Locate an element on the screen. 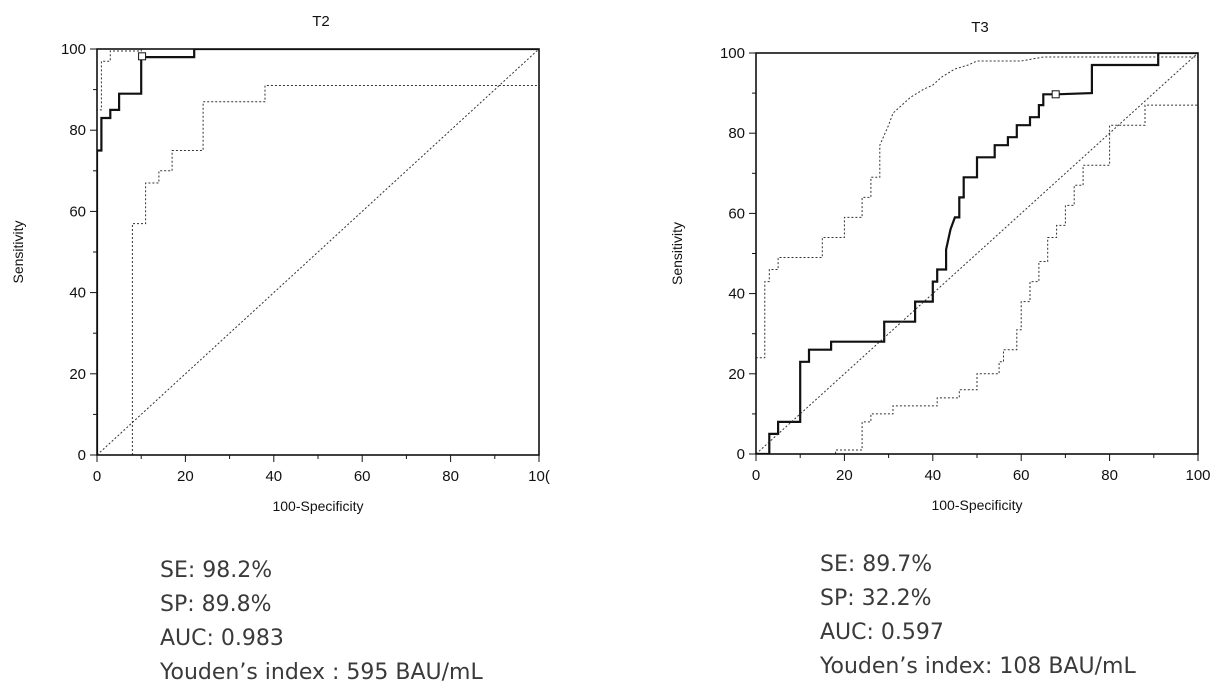  chart-title: T2 is located at coordinates (321, 21).